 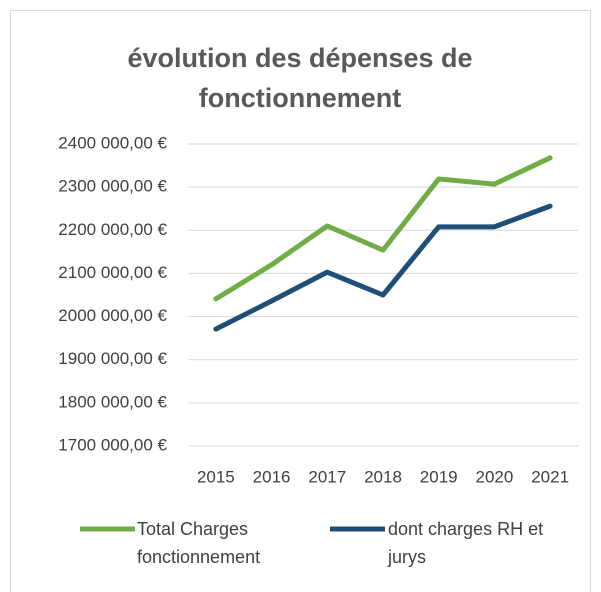 What do you see at coordinates (112, 186) in the screenshot?
I see `y-tick-label: 2300 000,00 €` at bounding box center [112, 186].